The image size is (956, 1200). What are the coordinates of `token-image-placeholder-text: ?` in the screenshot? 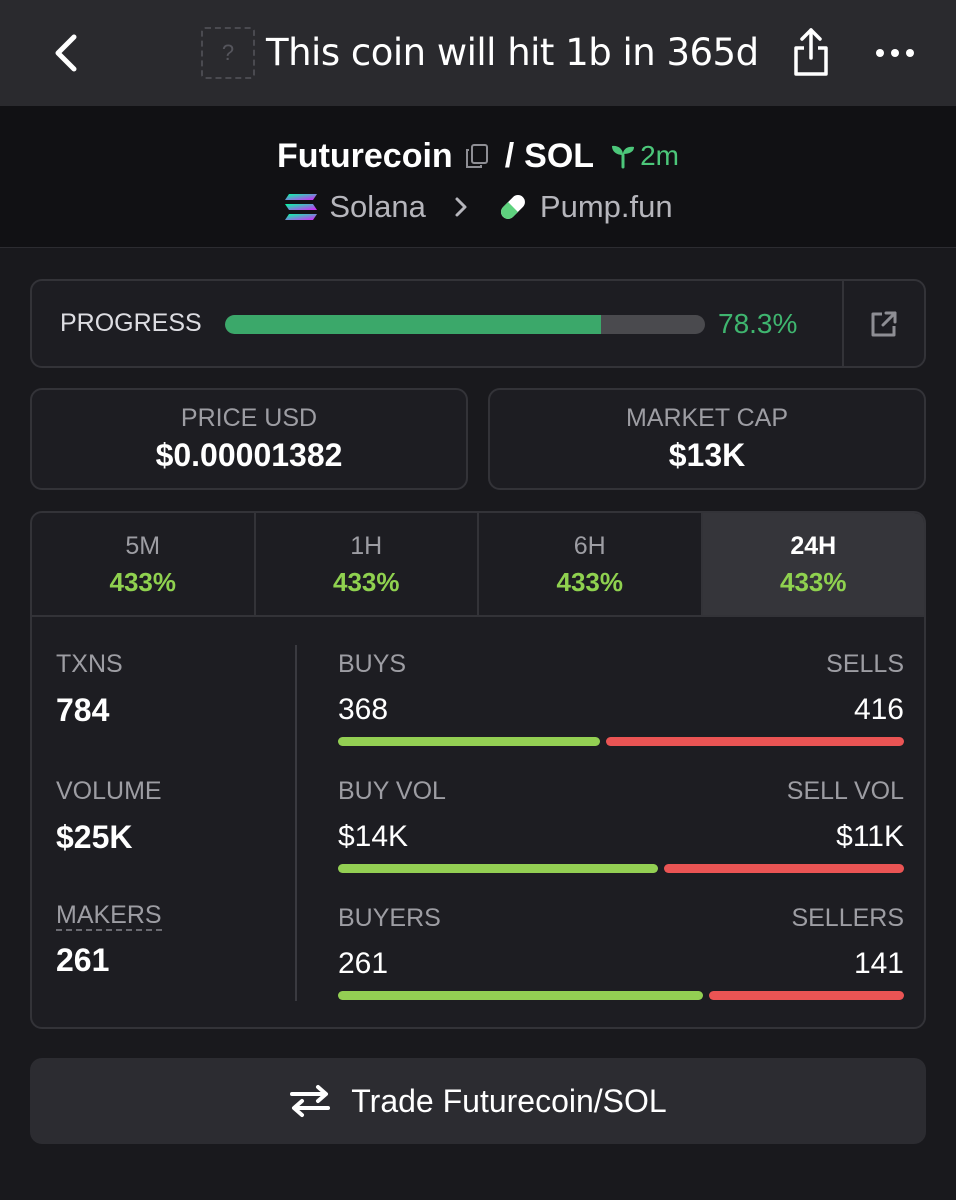 It's located at (228, 52).